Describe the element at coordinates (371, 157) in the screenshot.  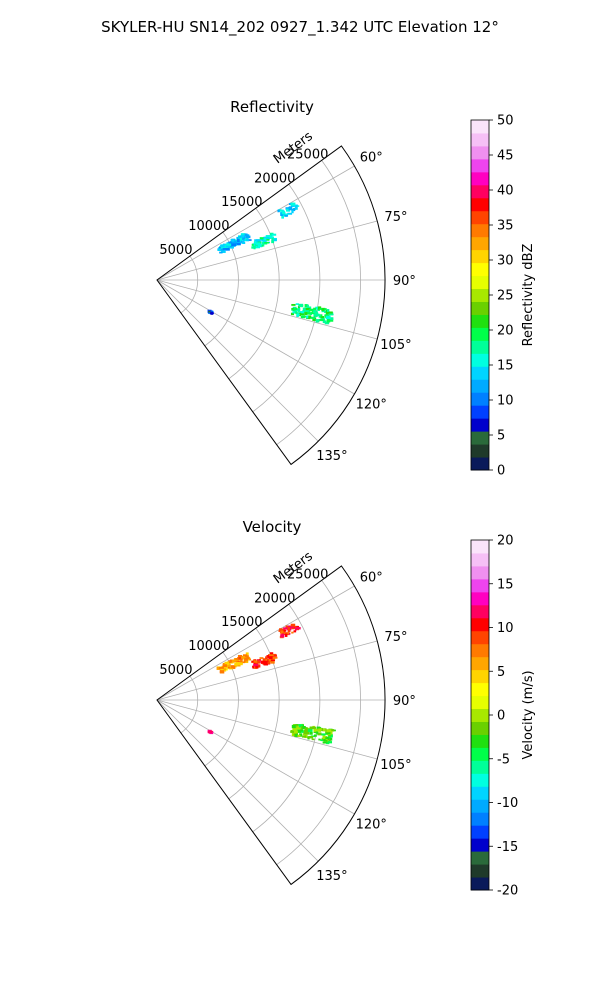
I see `azimuth-tick-label: 60°` at that location.